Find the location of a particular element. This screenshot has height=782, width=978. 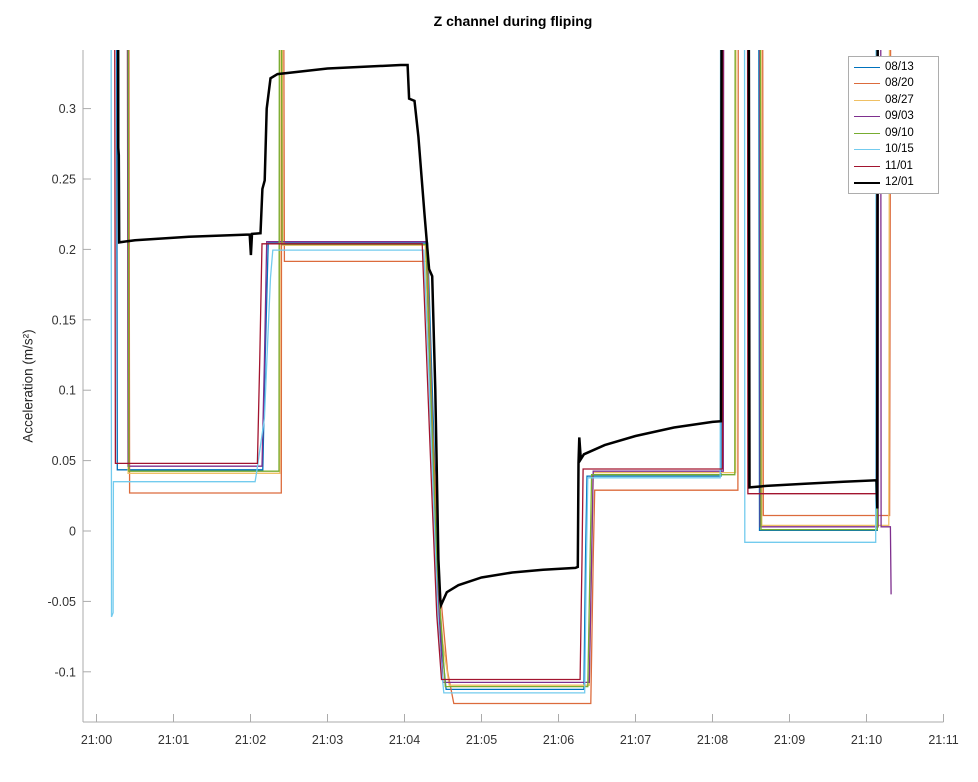

x-tick-label: 21:04 is located at coordinates (404, 740).